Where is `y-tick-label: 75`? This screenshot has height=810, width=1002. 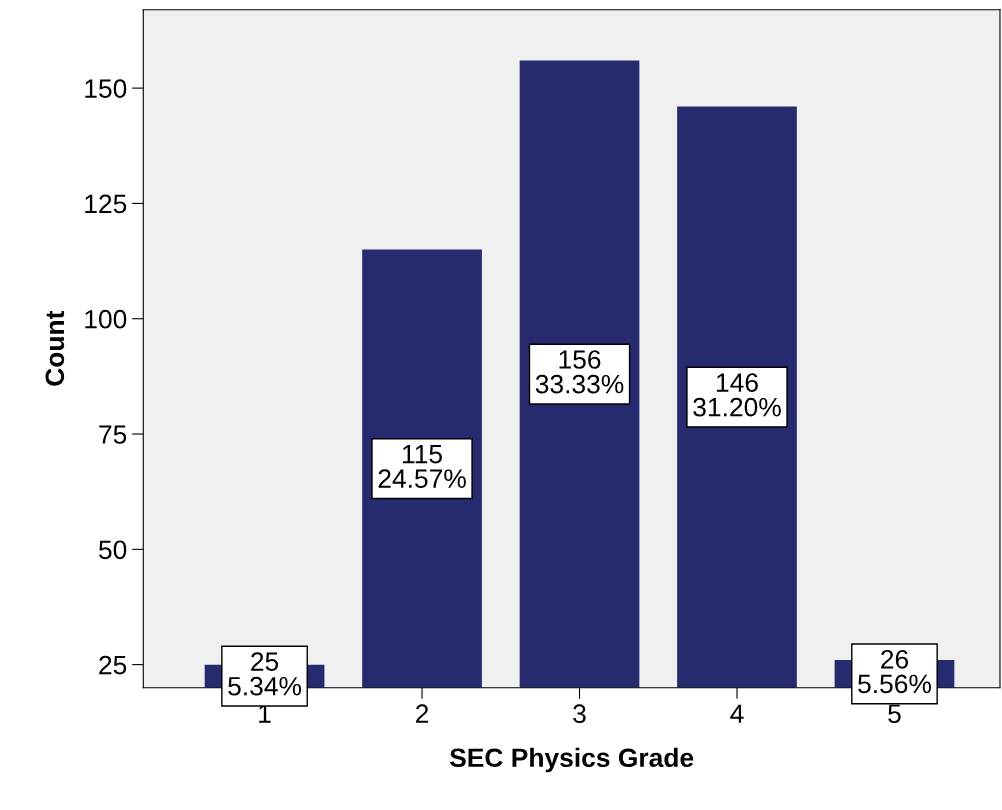
y-tick-label: 75 is located at coordinates (113, 434).